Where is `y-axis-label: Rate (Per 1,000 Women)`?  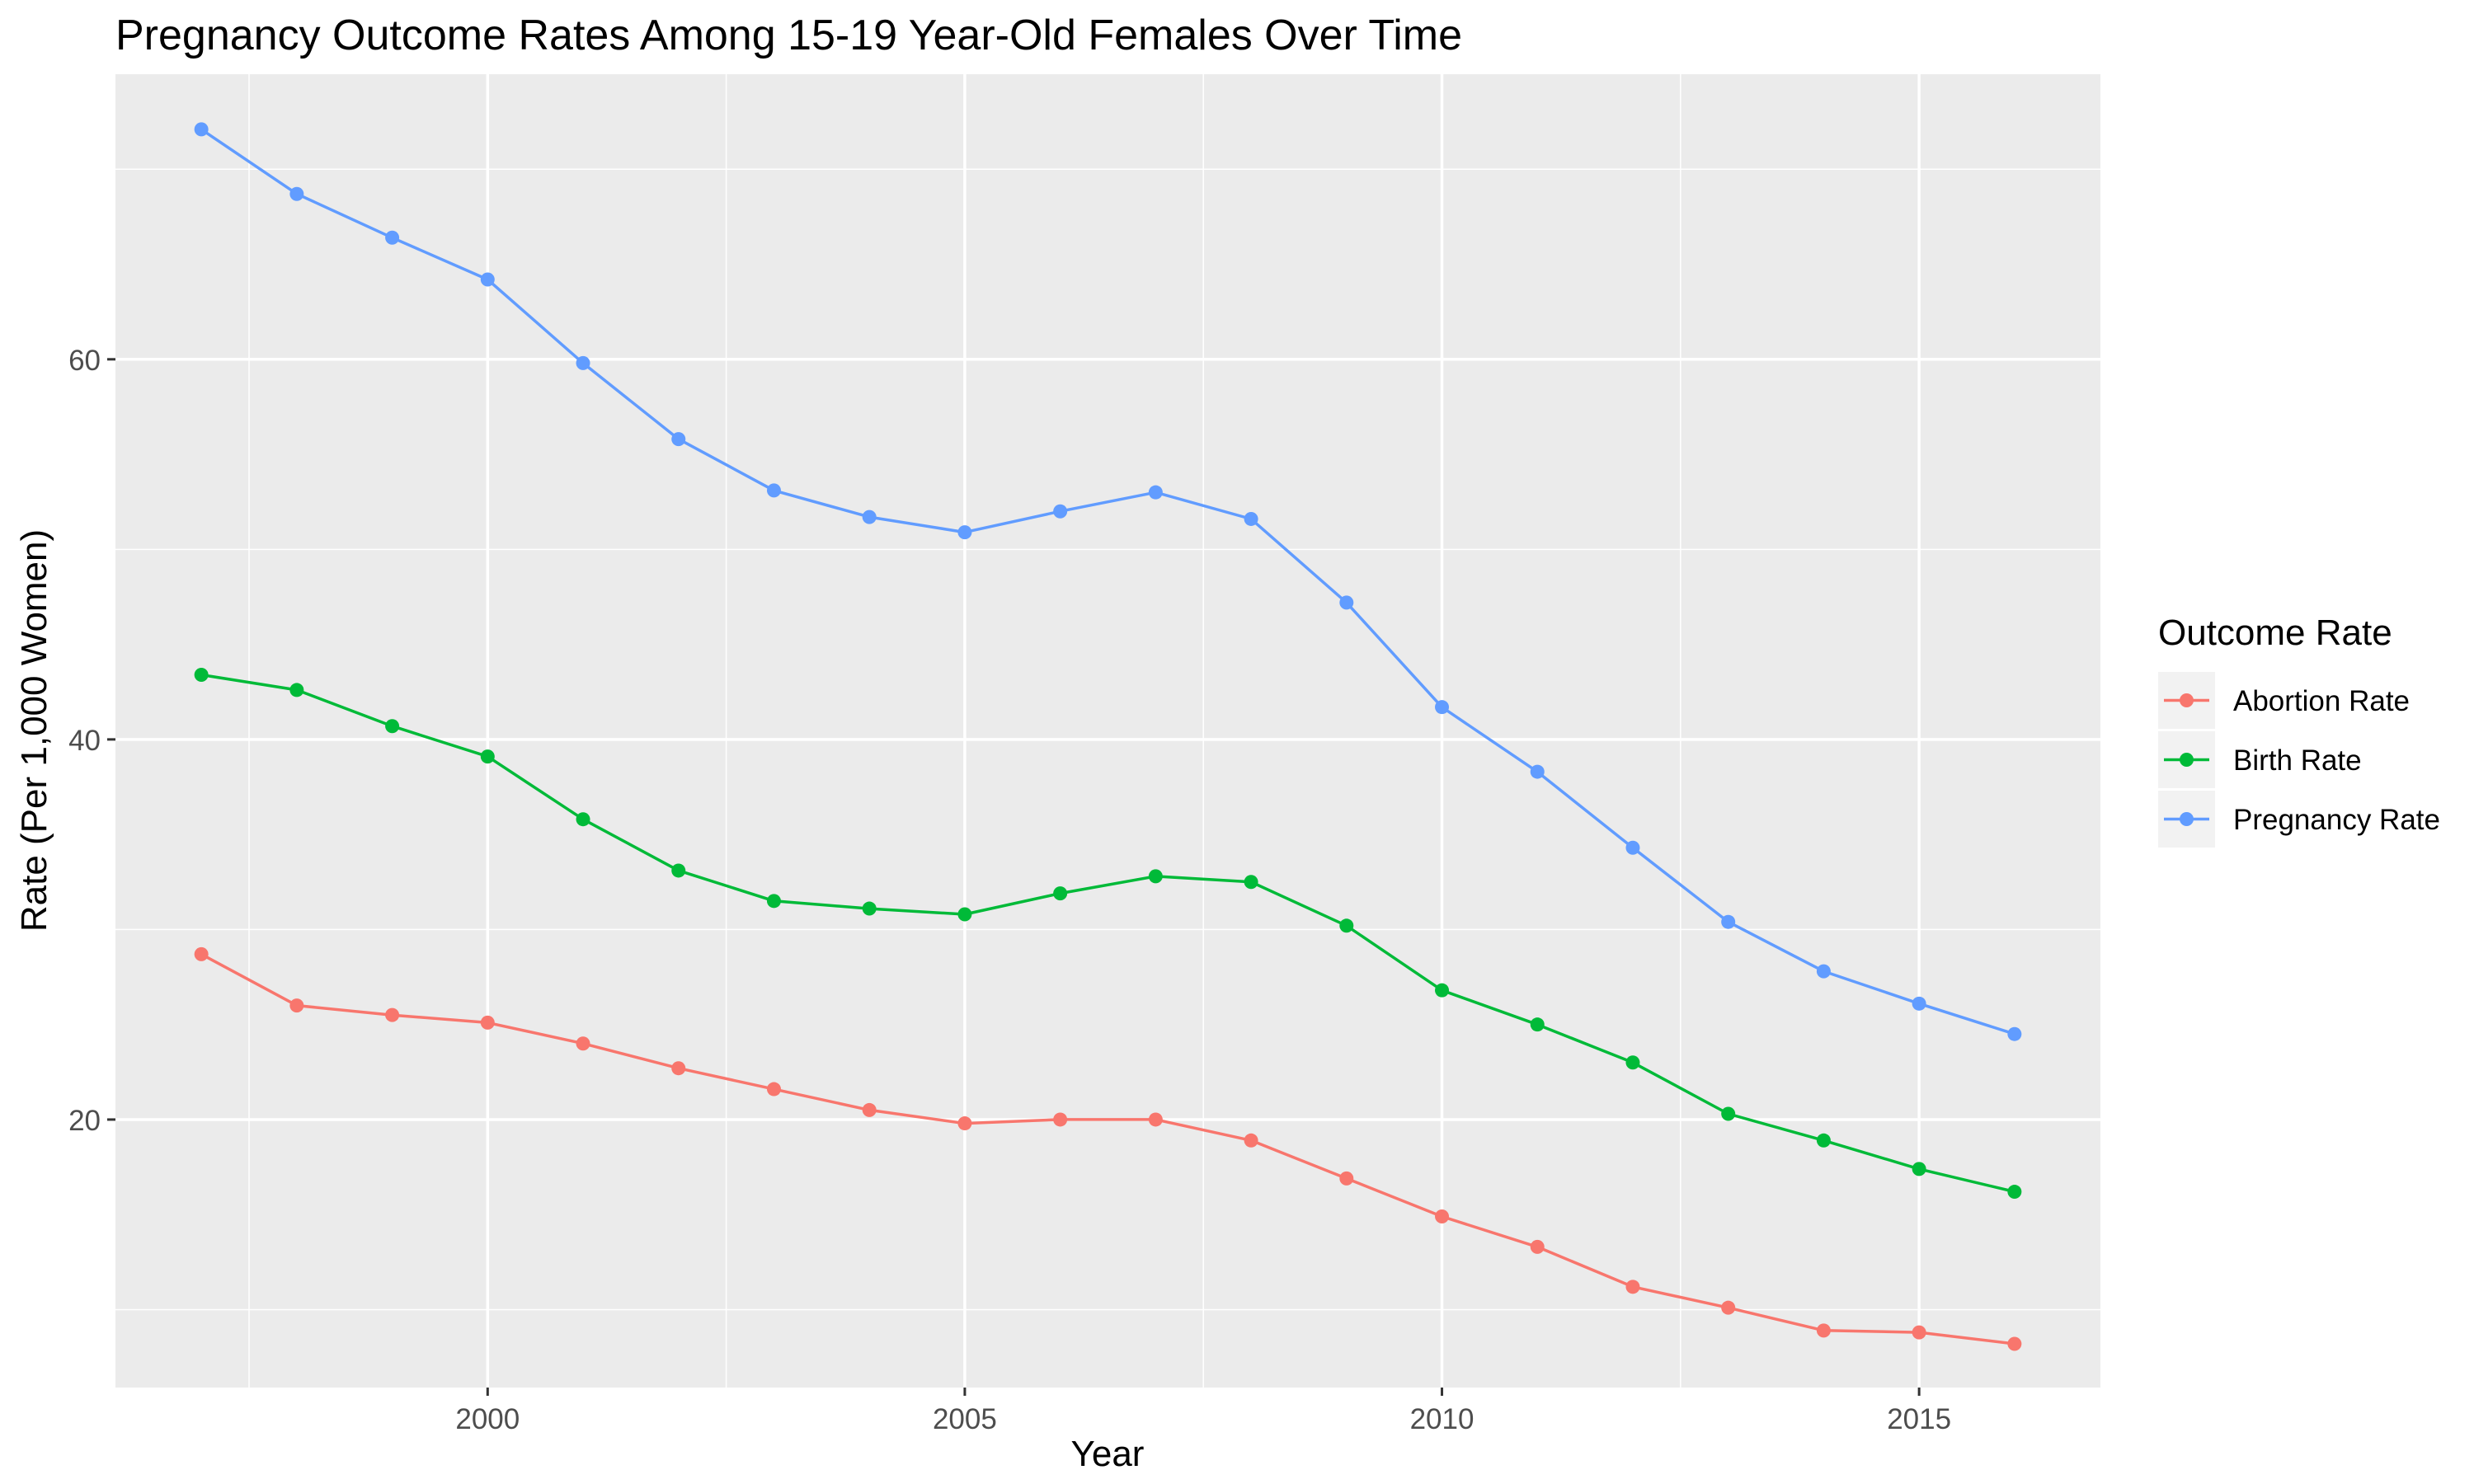
y-axis-label: Rate (Per 1,000 Women) is located at coordinates (34, 730).